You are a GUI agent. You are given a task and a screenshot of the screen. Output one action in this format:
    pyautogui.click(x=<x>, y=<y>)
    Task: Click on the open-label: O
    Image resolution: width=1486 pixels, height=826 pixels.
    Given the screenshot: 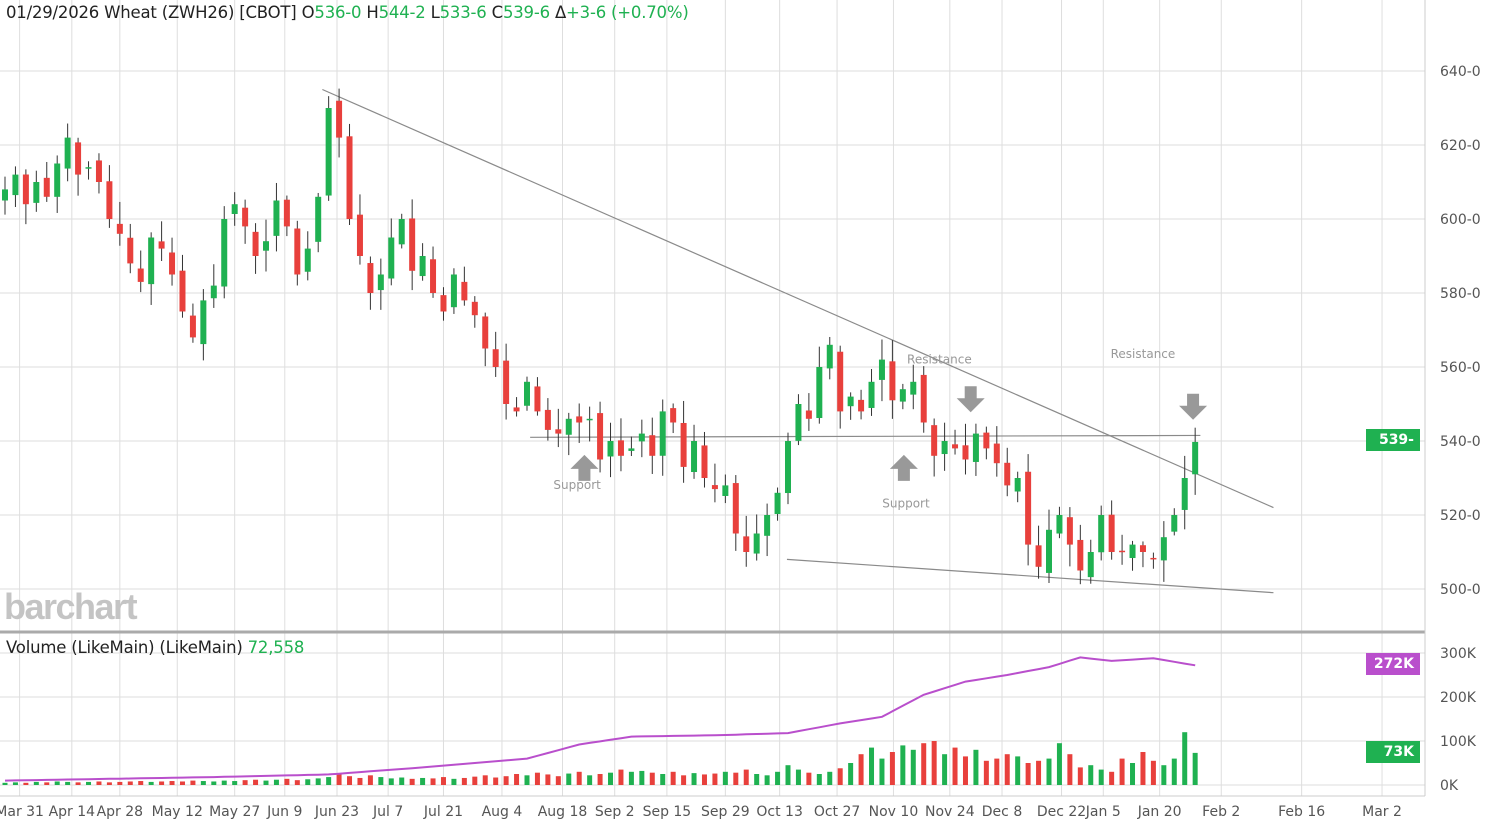 What is the action you would take?
    pyautogui.click(x=308, y=12)
    